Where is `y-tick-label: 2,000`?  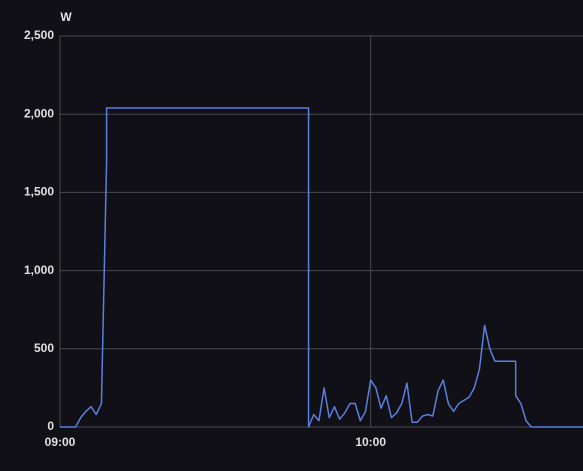 y-tick-label: 2,000 is located at coordinates (39, 113).